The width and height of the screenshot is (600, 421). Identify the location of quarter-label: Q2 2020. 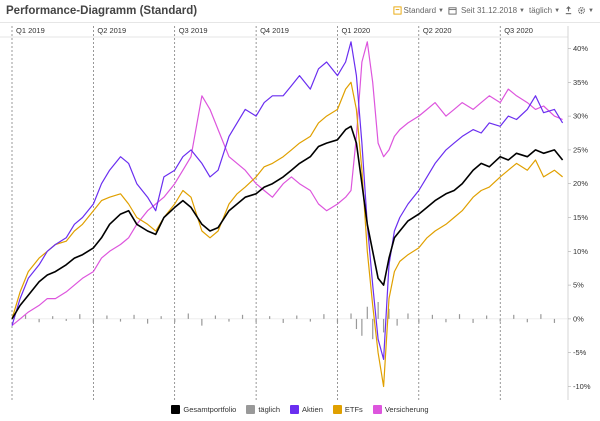
(437, 30).